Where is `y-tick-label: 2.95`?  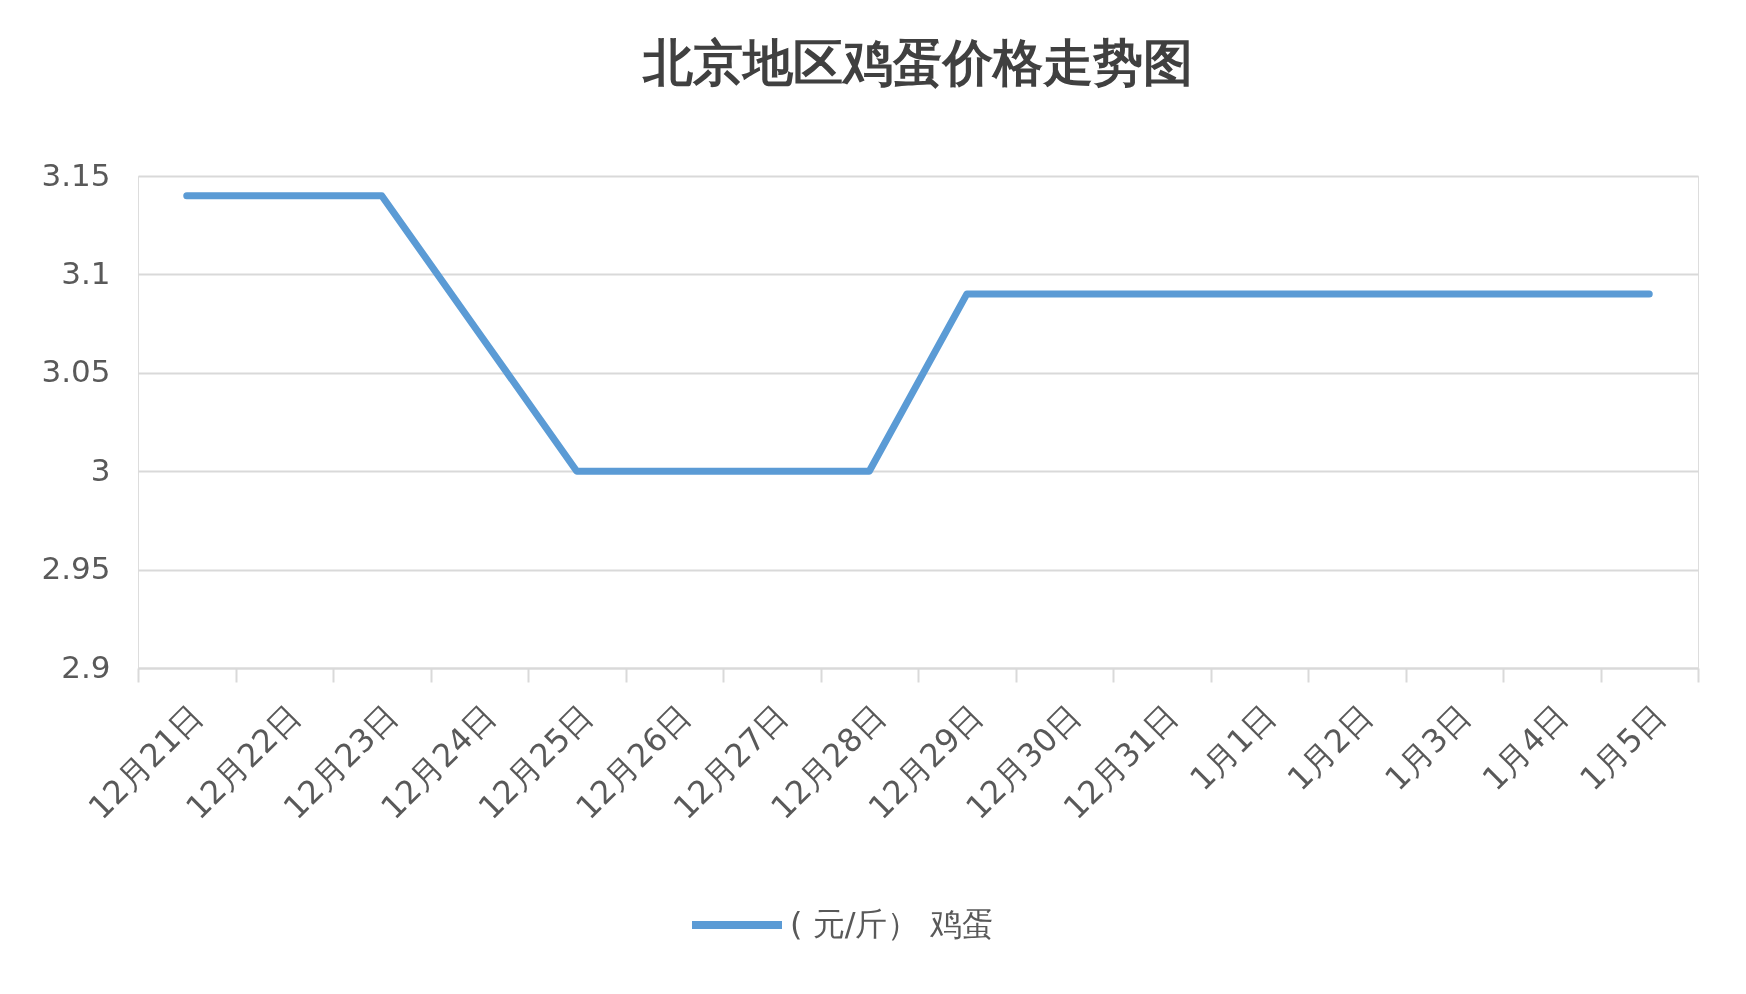 y-tick-label: 2.95 is located at coordinates (76, 568).